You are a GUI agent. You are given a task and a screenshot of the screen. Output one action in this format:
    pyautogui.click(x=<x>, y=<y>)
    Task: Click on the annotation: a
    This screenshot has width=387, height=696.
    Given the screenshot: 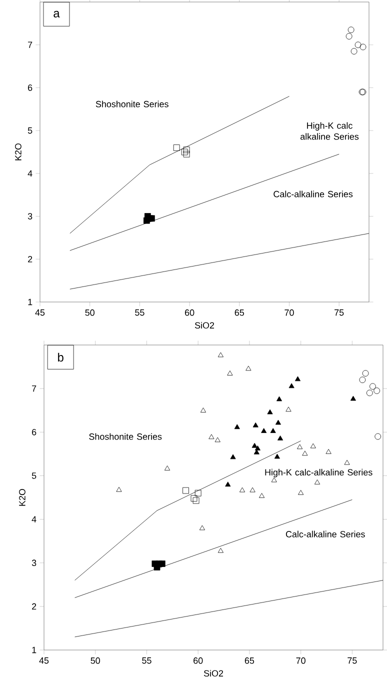 What is the action you would take?
    pyautogui.click(x=57, y=14)
    